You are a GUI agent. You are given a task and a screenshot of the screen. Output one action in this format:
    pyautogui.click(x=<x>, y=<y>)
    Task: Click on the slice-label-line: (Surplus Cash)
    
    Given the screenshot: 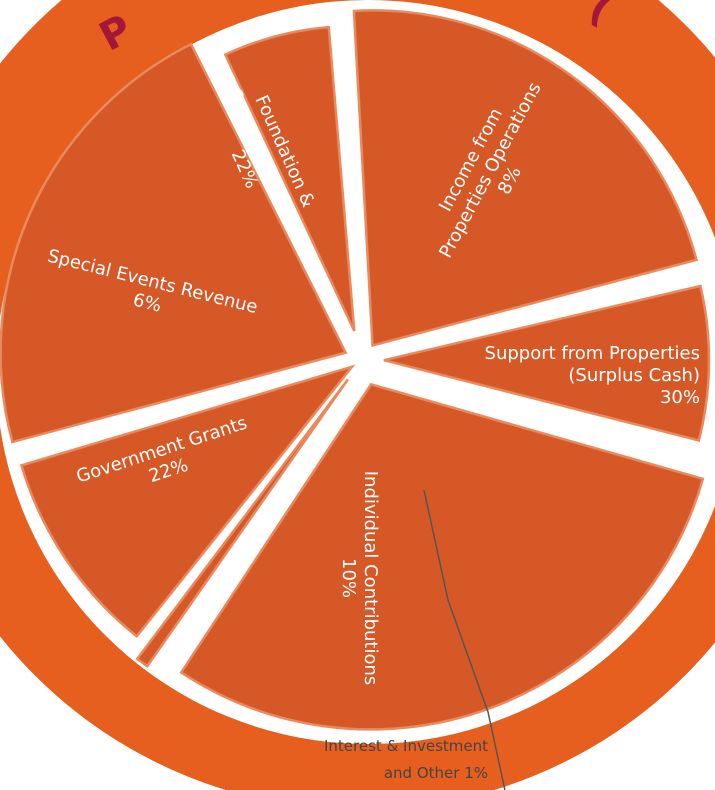 What is the action you would take?
    pyautogui.click(x=634, y=375)
    